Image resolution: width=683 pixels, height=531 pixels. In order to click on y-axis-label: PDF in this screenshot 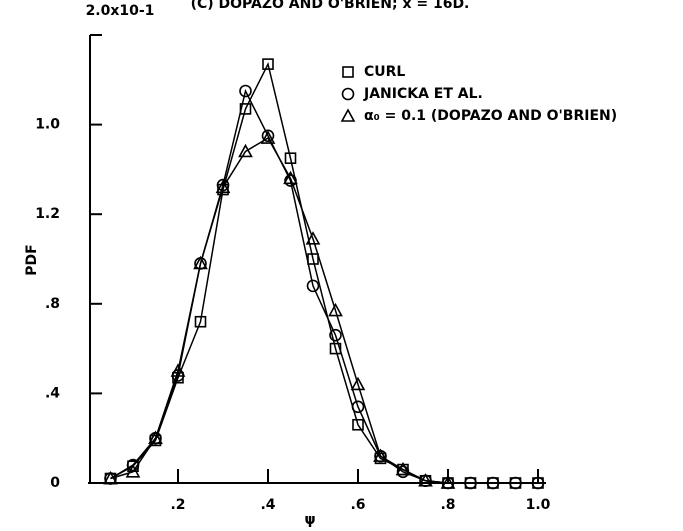, I will do `click(32, 259)`.